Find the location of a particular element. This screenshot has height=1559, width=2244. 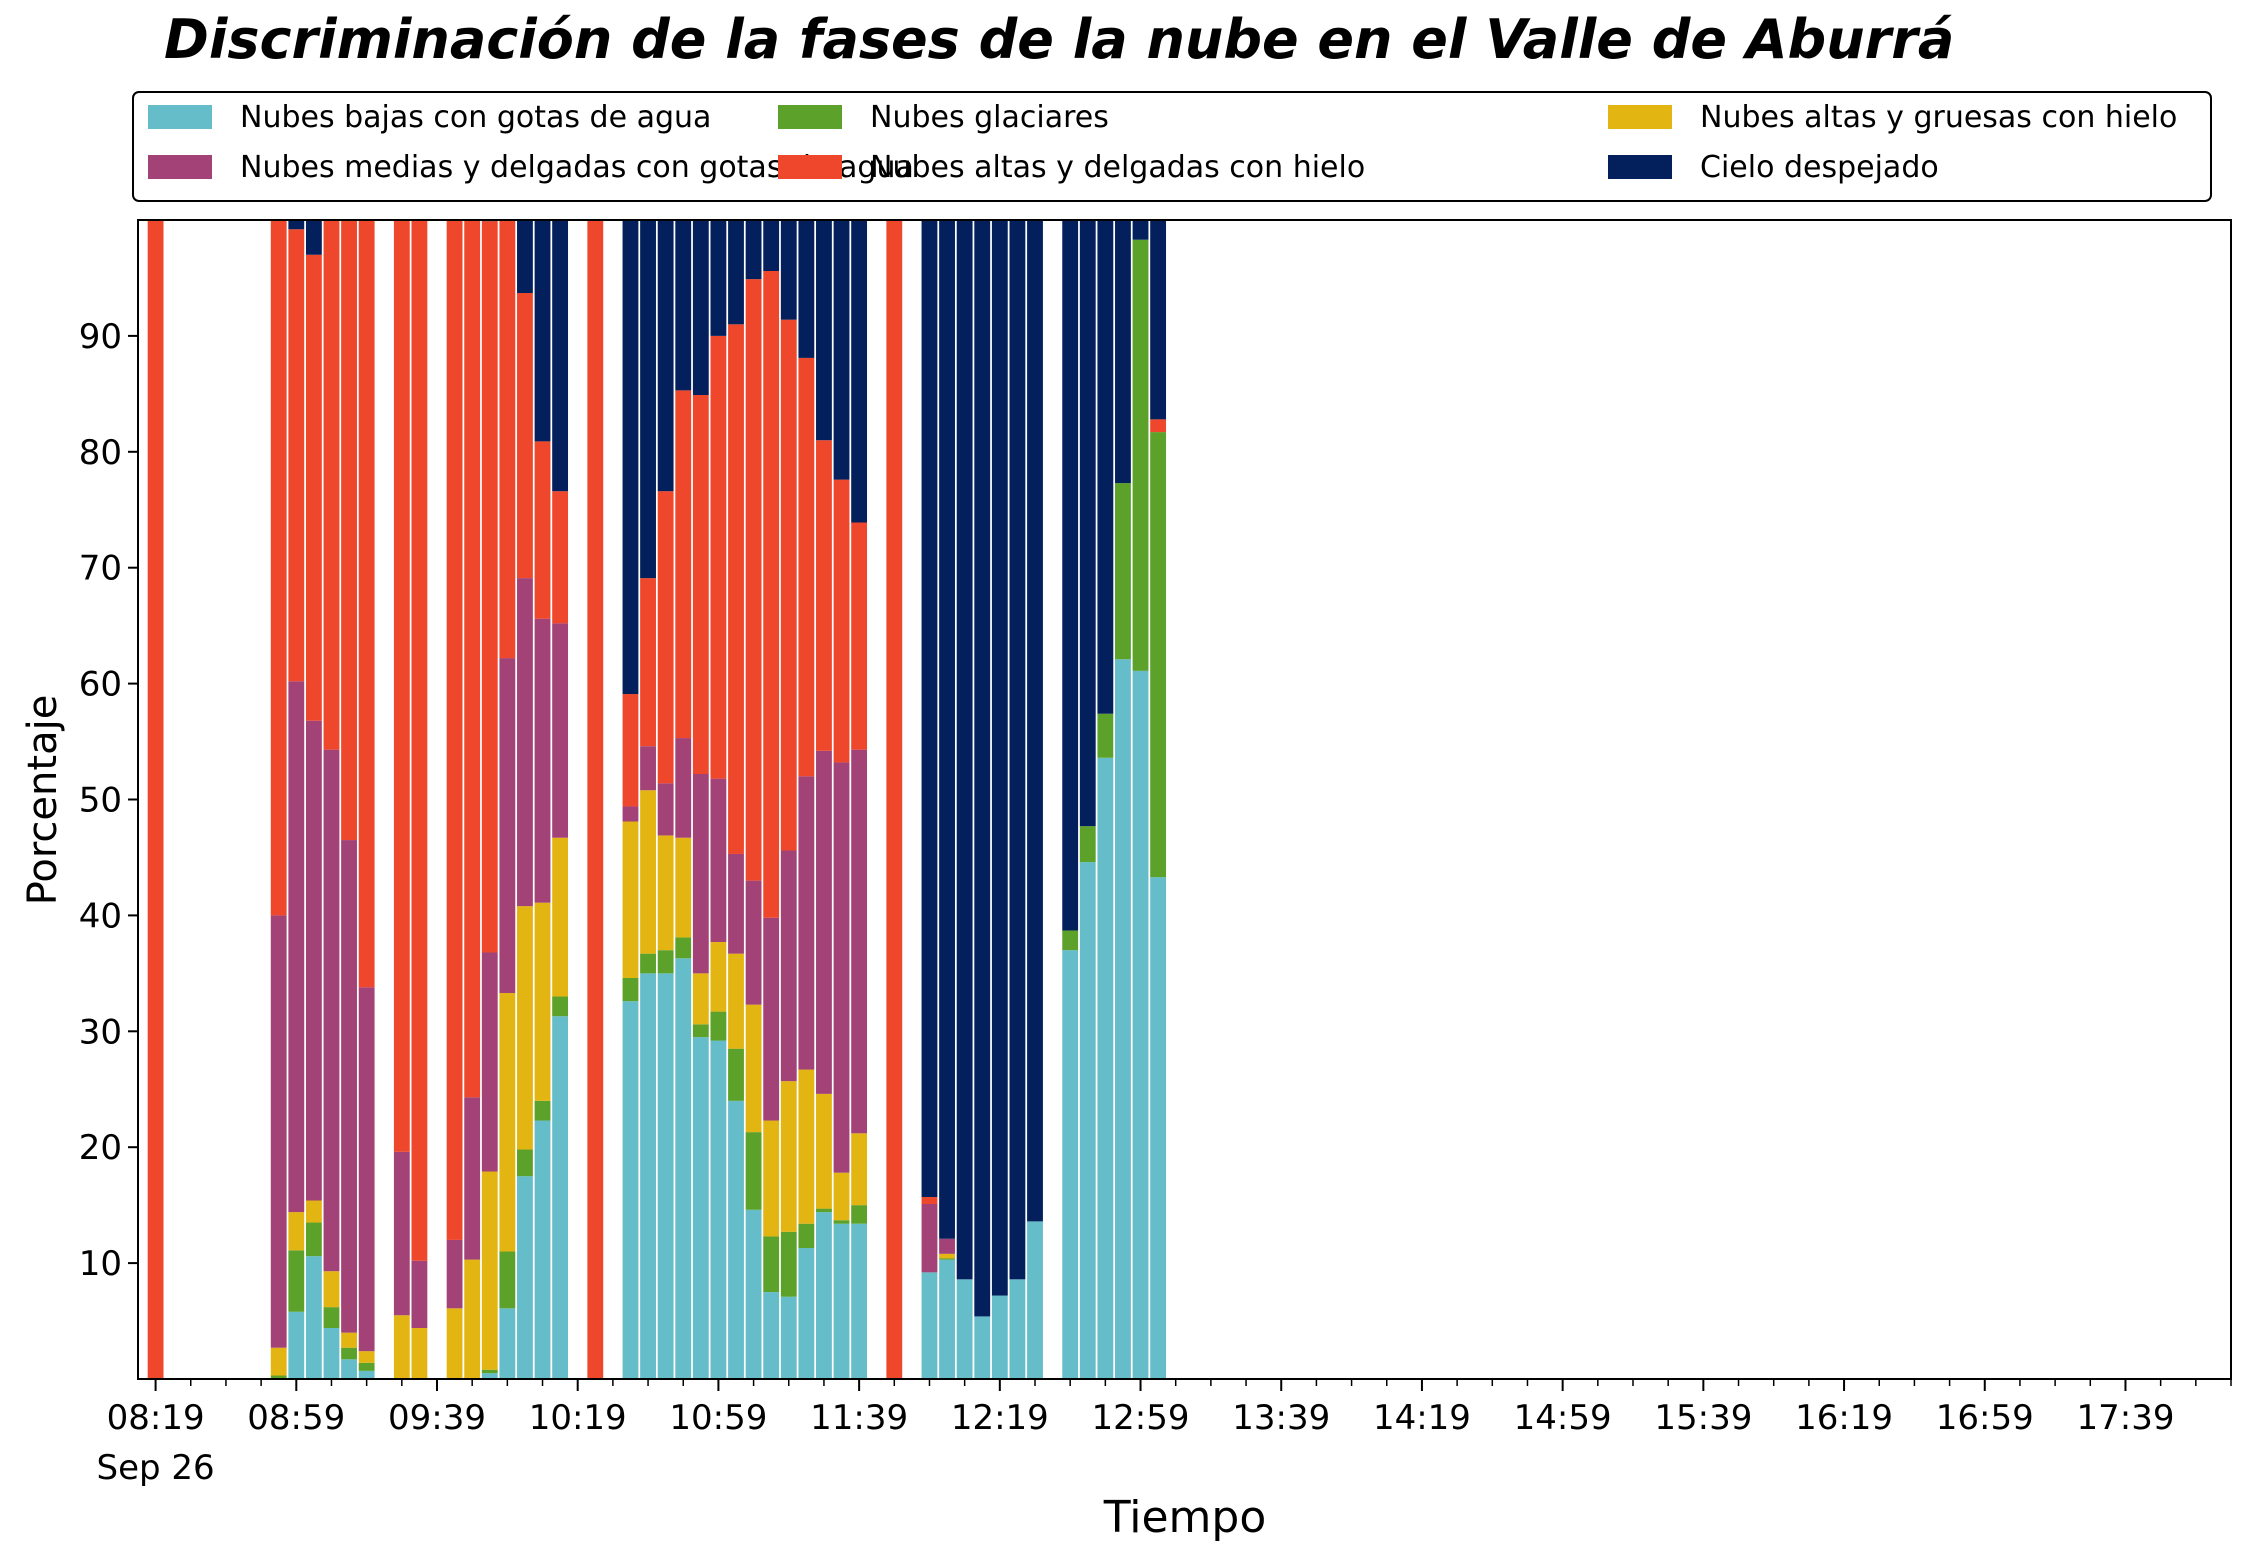

bar-1044-nubes-bajas-con-gotas-de-agua is located at coordinates (665, 1176).